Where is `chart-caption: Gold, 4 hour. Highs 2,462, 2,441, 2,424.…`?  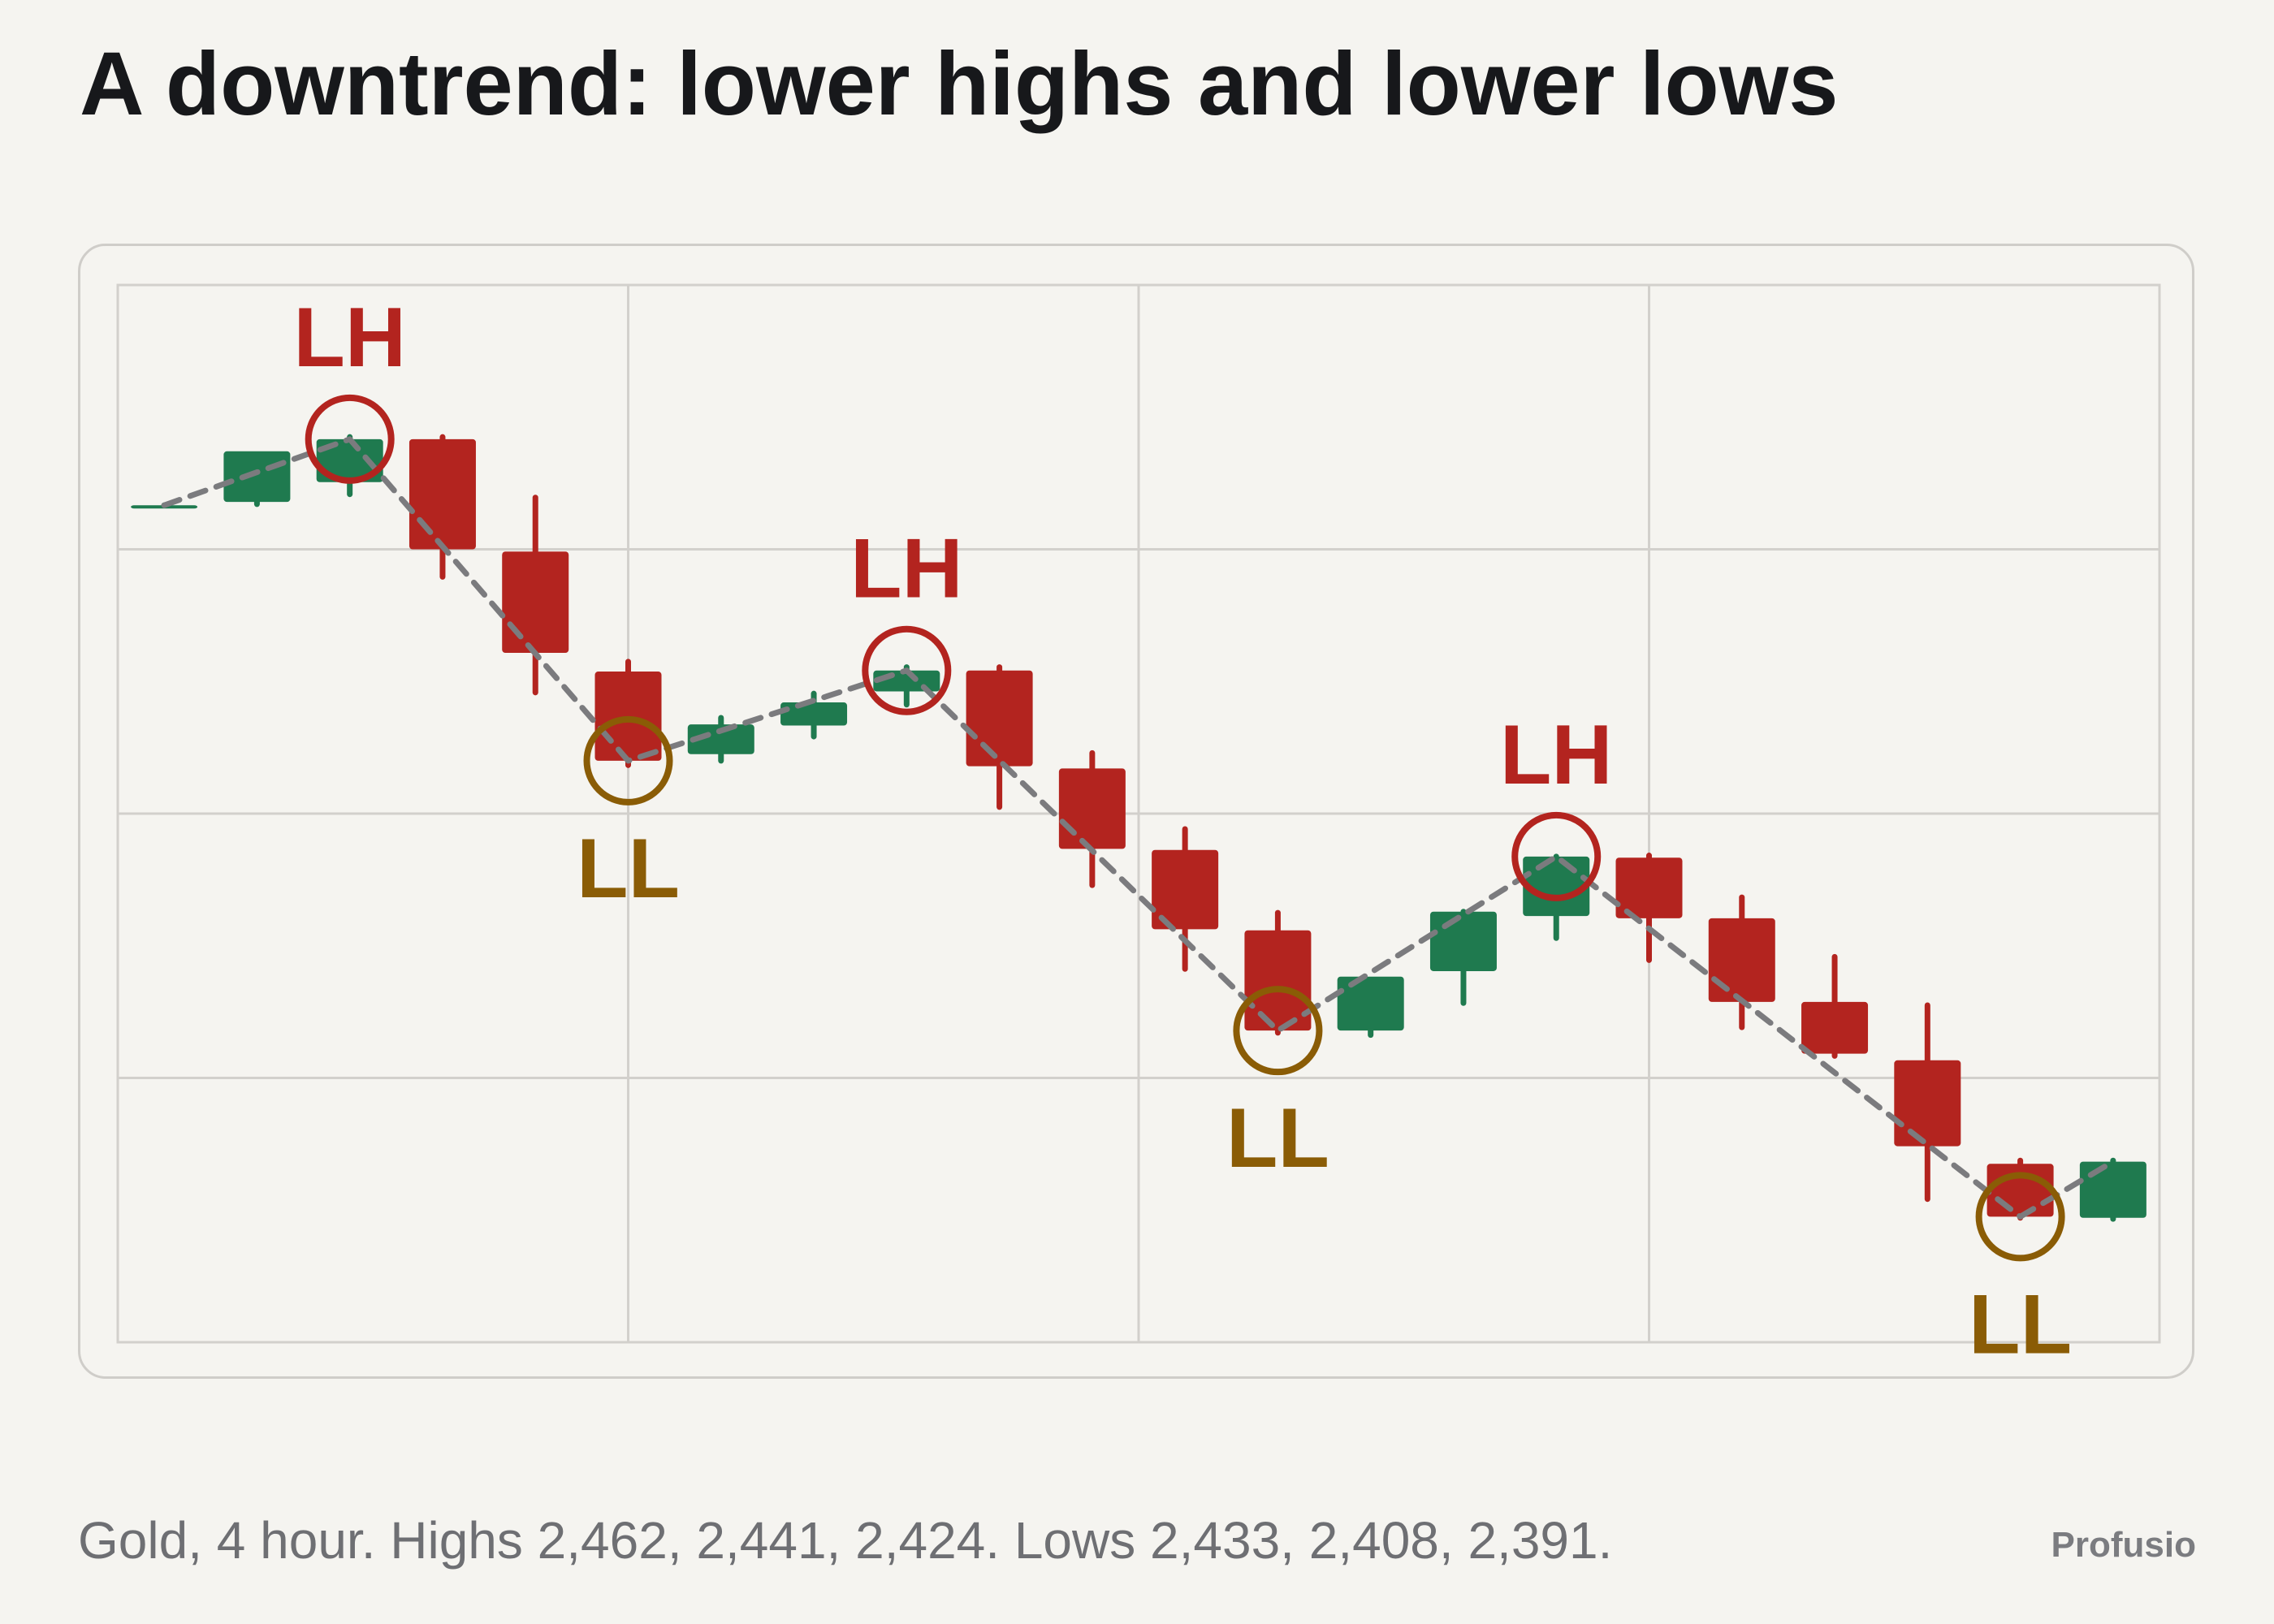 chart-caption: Gold, 4 hour. Highs 2,462, 2,441, 2,424.… is located at coordinates (846, 1541).